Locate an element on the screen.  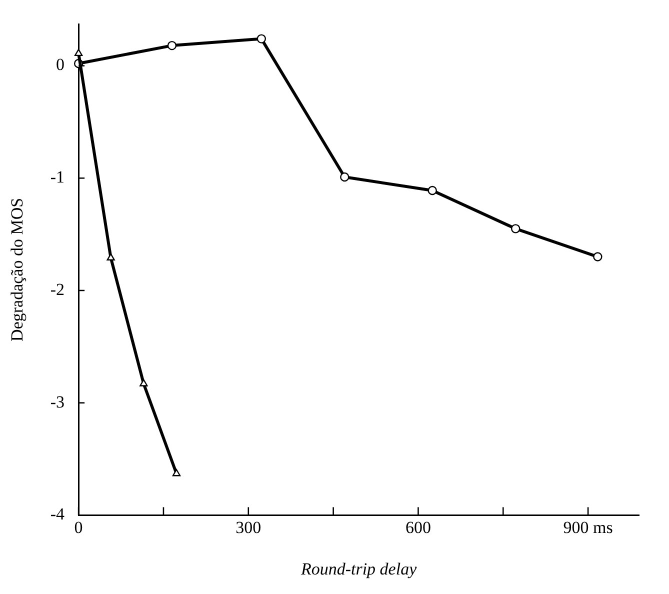
y-axis-title: Degradação do MOS is located at coordinates (17, 270).